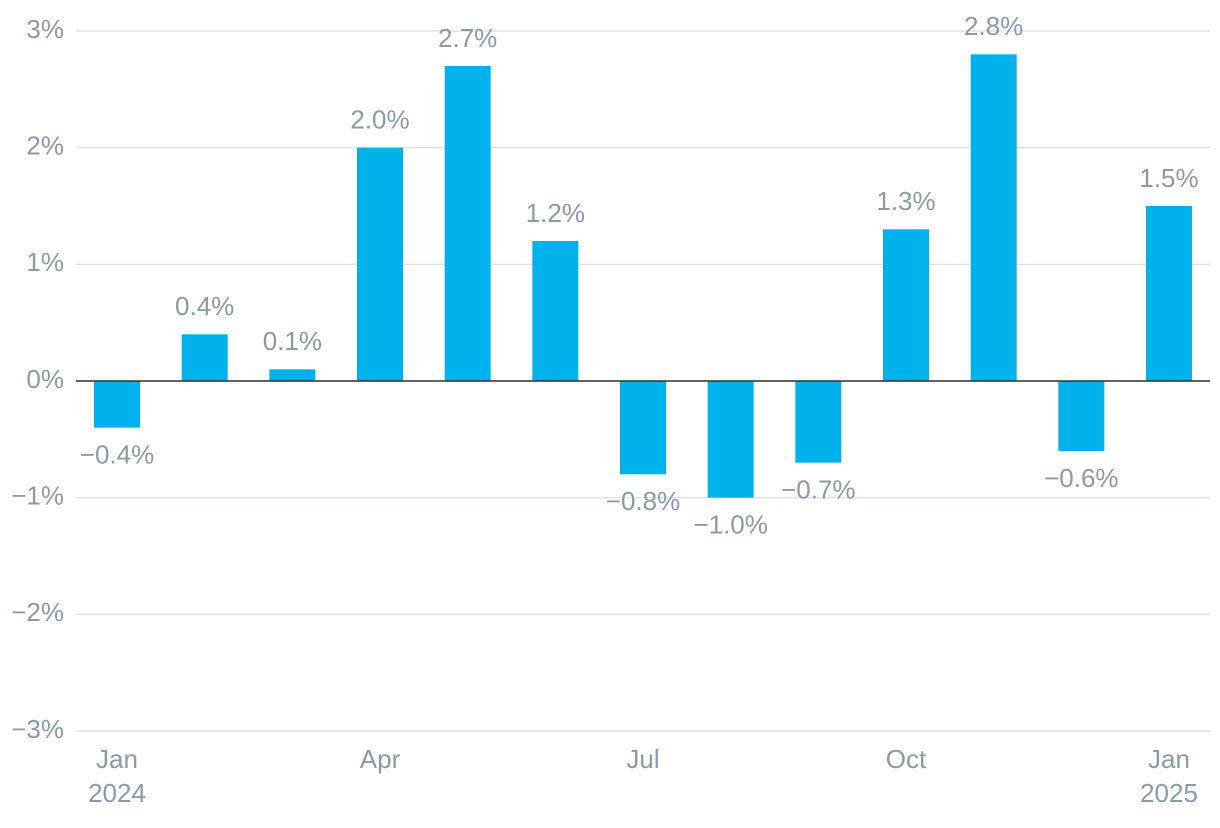 The width and height of the screenshot is (1220, 828). Describe the element at coordinates (37, 729) in the screenshot. I see `y-tick-label: −3%` at that location.